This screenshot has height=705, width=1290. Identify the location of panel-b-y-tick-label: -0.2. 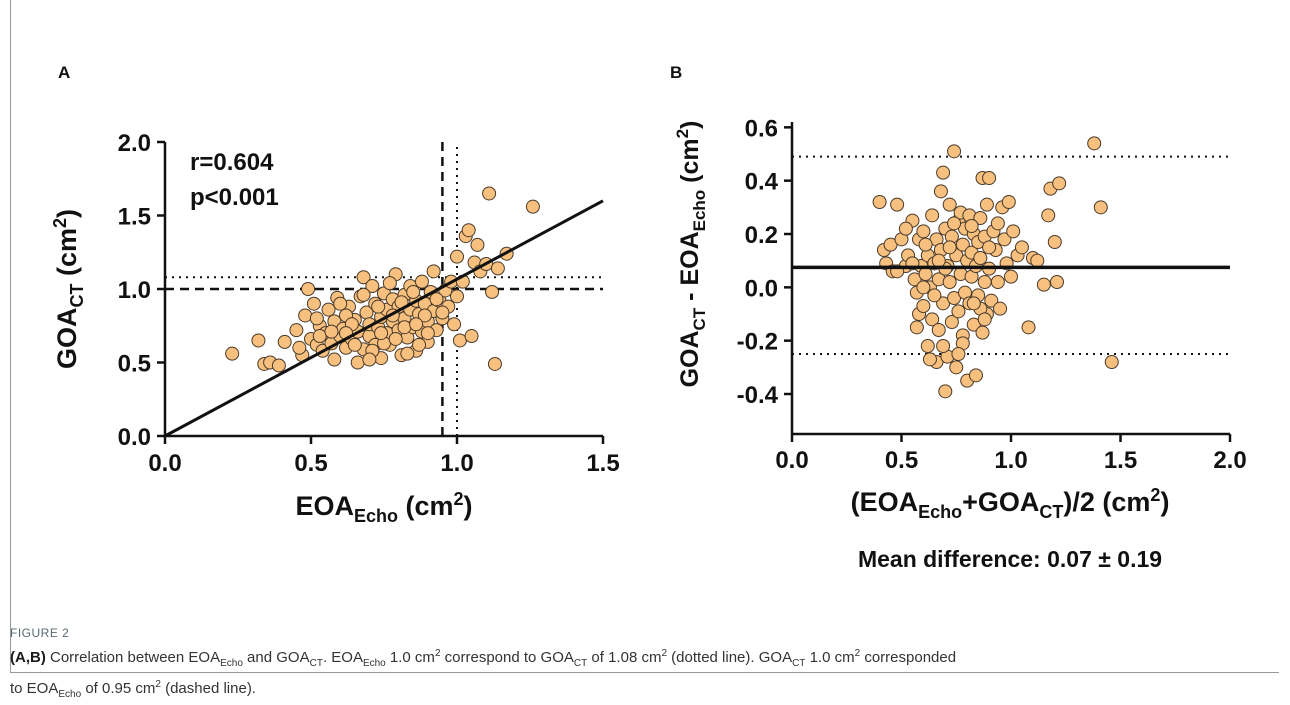
(757, 342).